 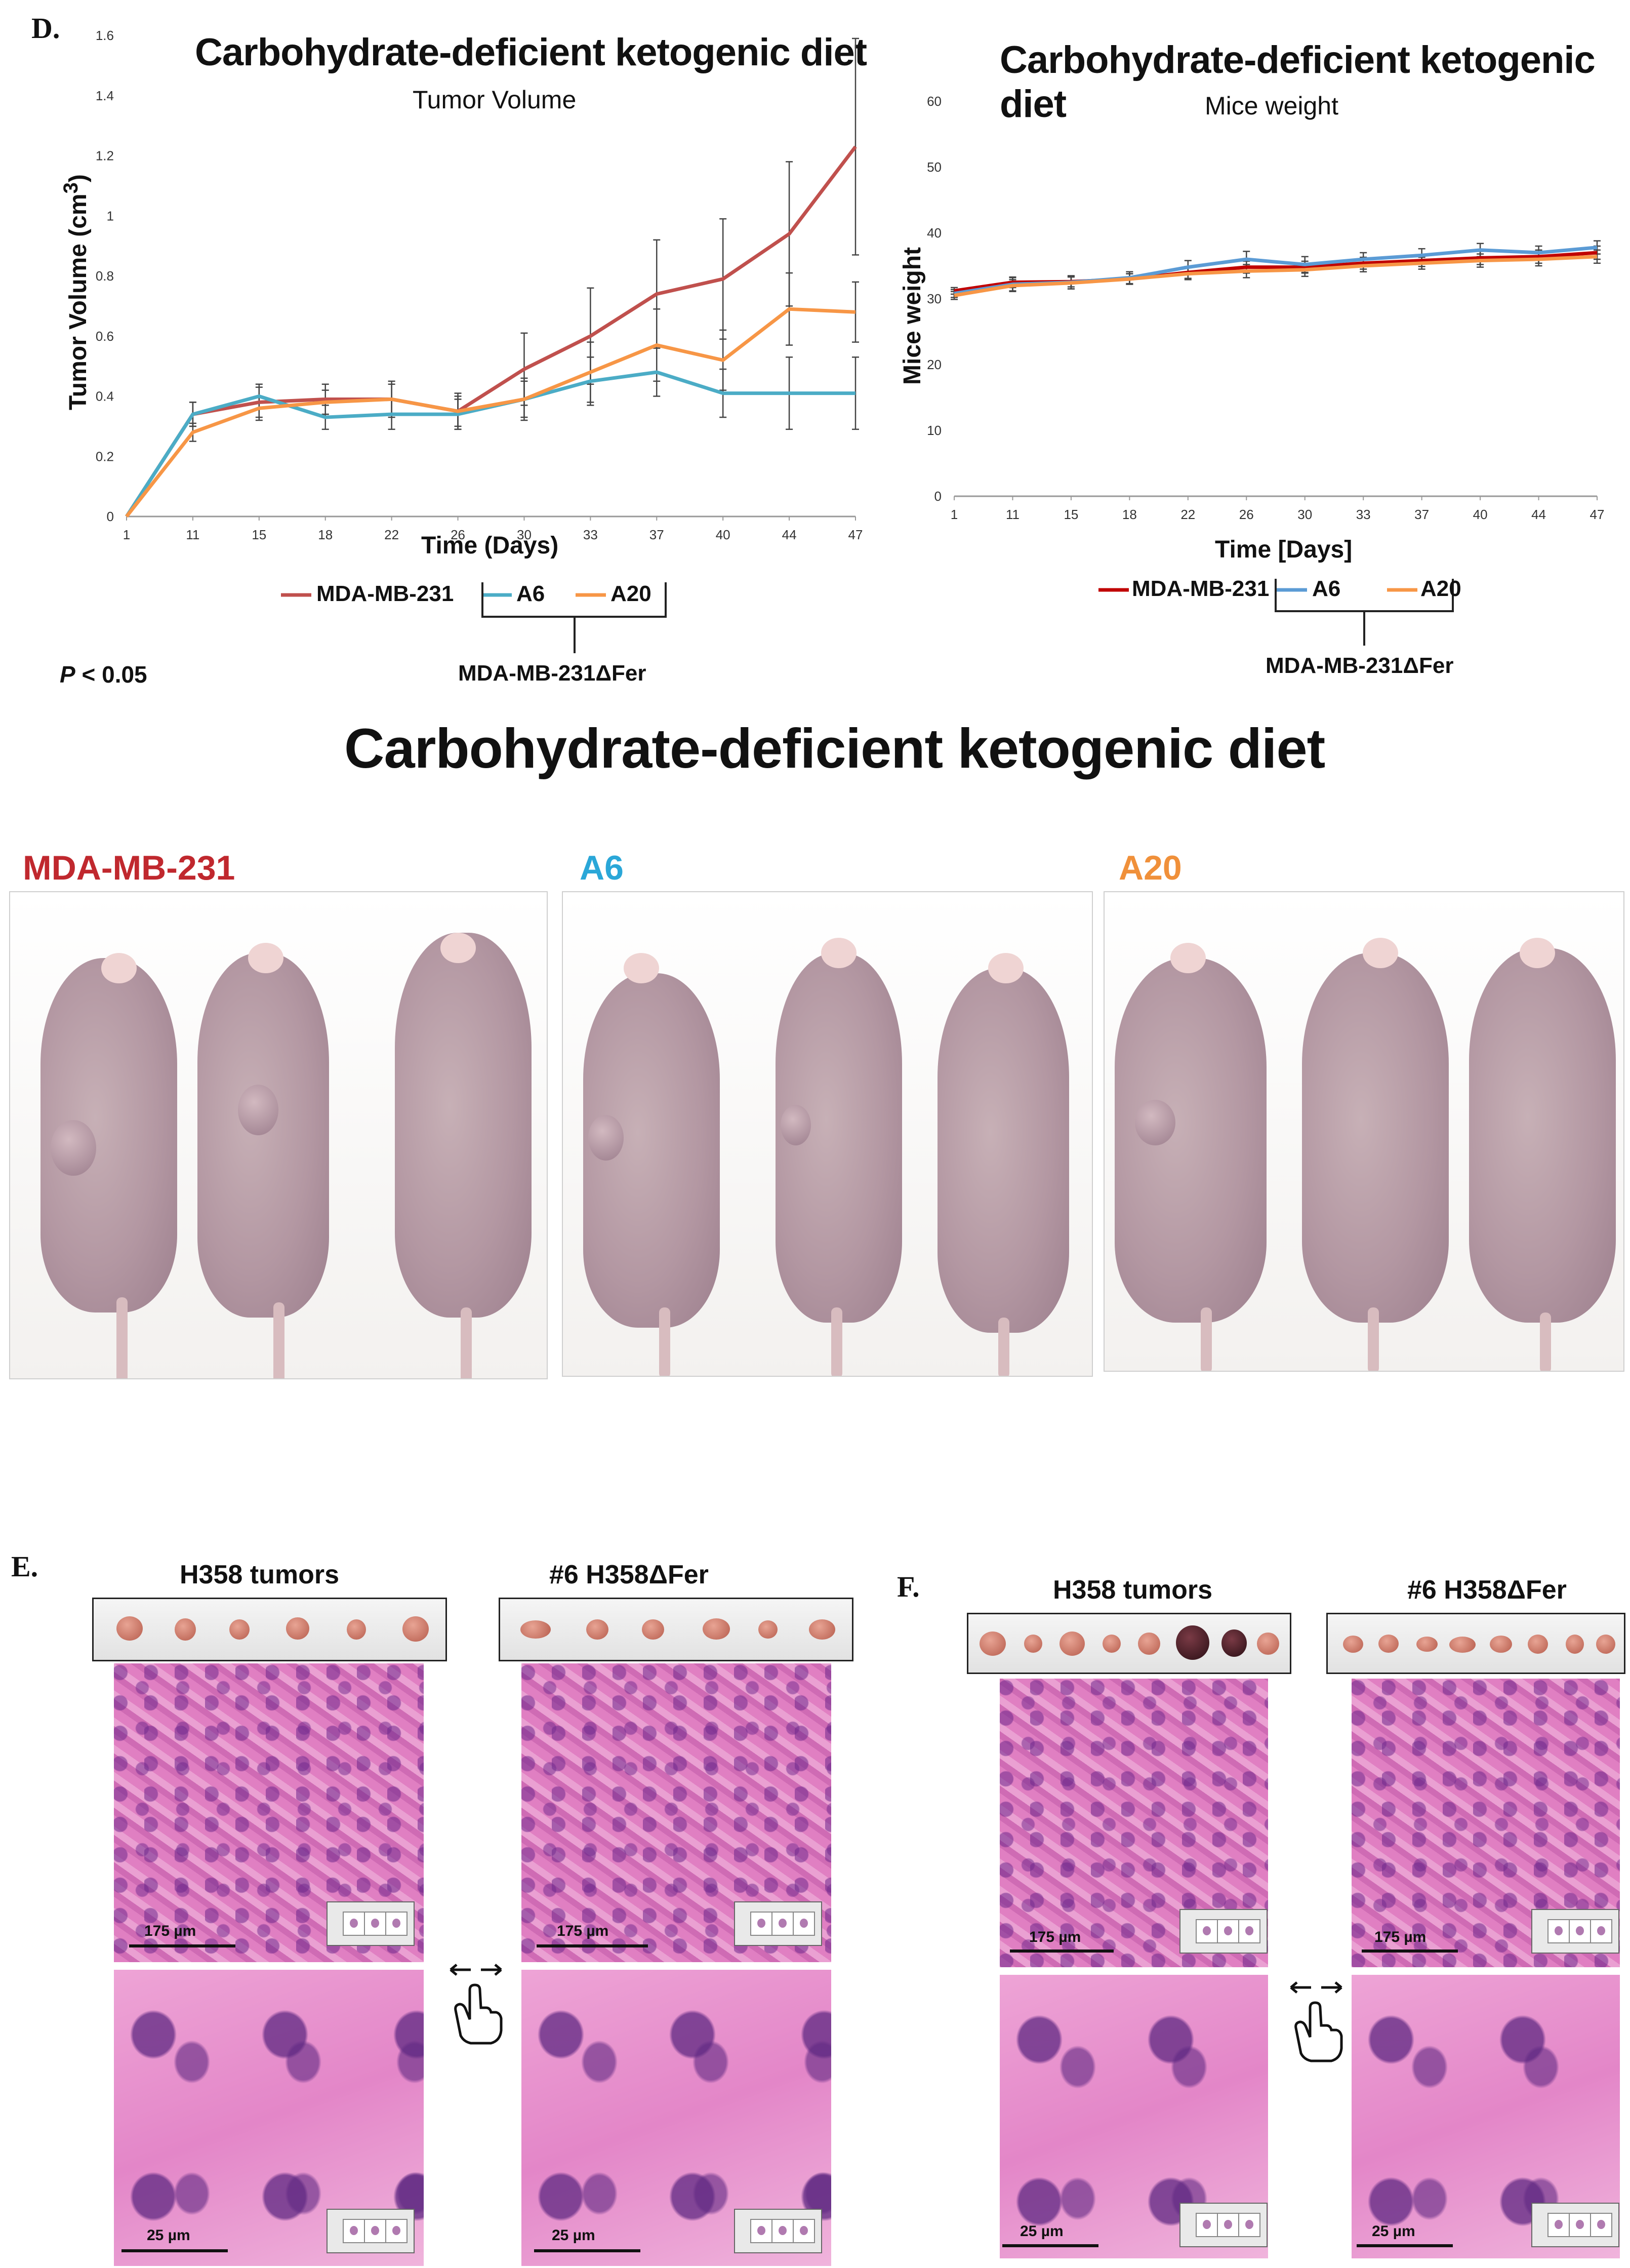 What do you see at coordinates (908, 1586) in the screenshot?
I see `panel-f-letter: F.` at bounding box center [908, 1586].